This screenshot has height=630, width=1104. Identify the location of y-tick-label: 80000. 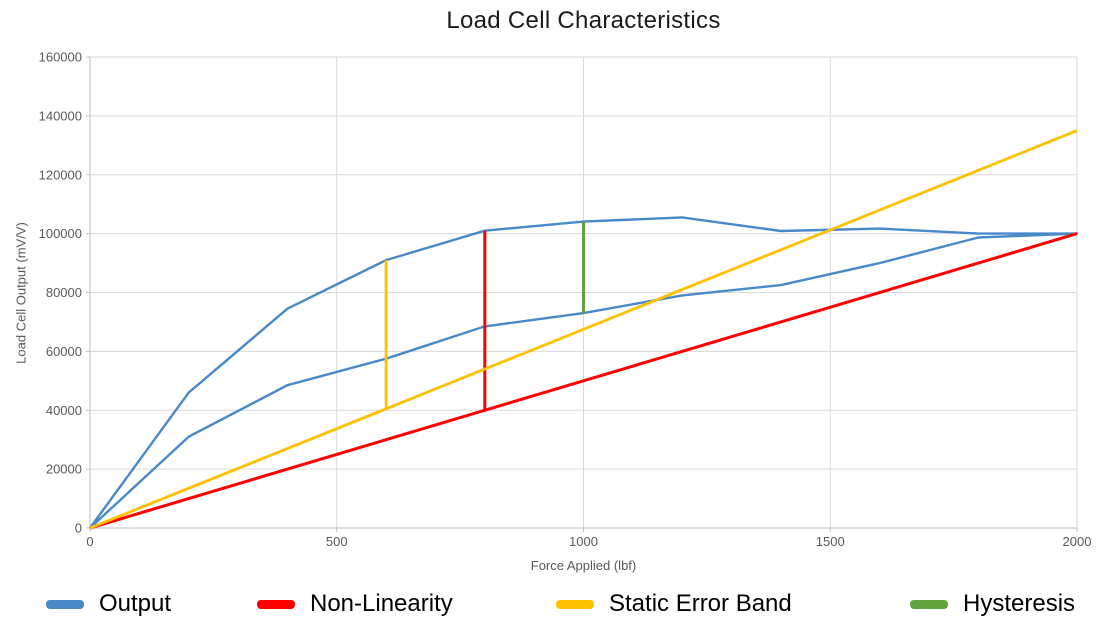
(64, 292).